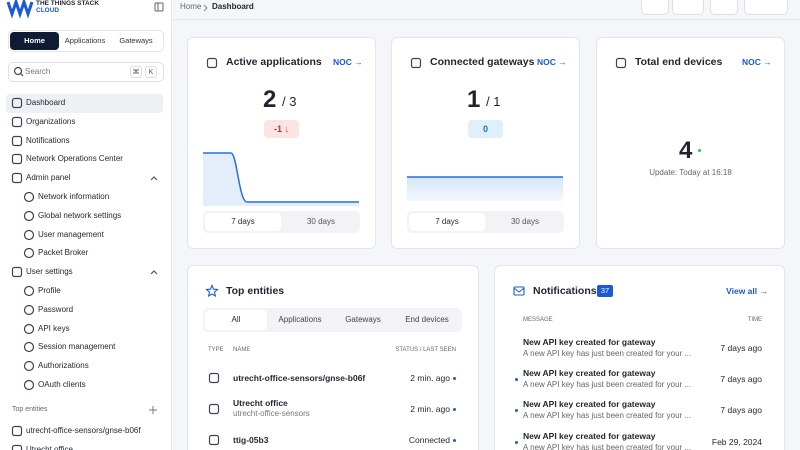 The width and height of the screenshot is (800, 450). Describe the element at coordinates (271, 413) in the screenshot. I see `entity-sub: utrecht-office-sensors` at that location.